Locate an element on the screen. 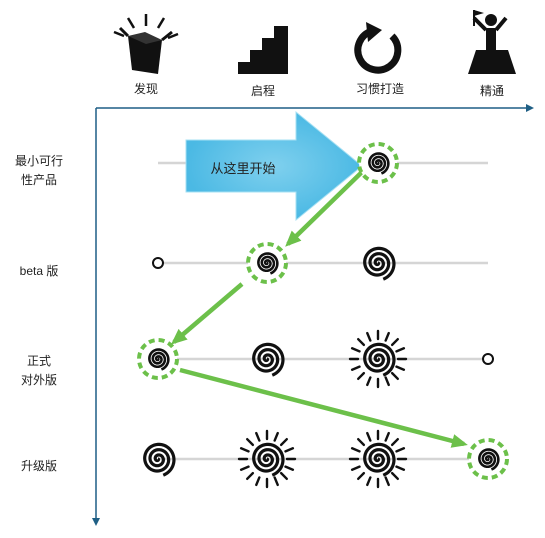 Image resolution: width=545 pixels, height=538 pixels. stage-label-habit: 习惯打造 is located at coordinates (379, 89).